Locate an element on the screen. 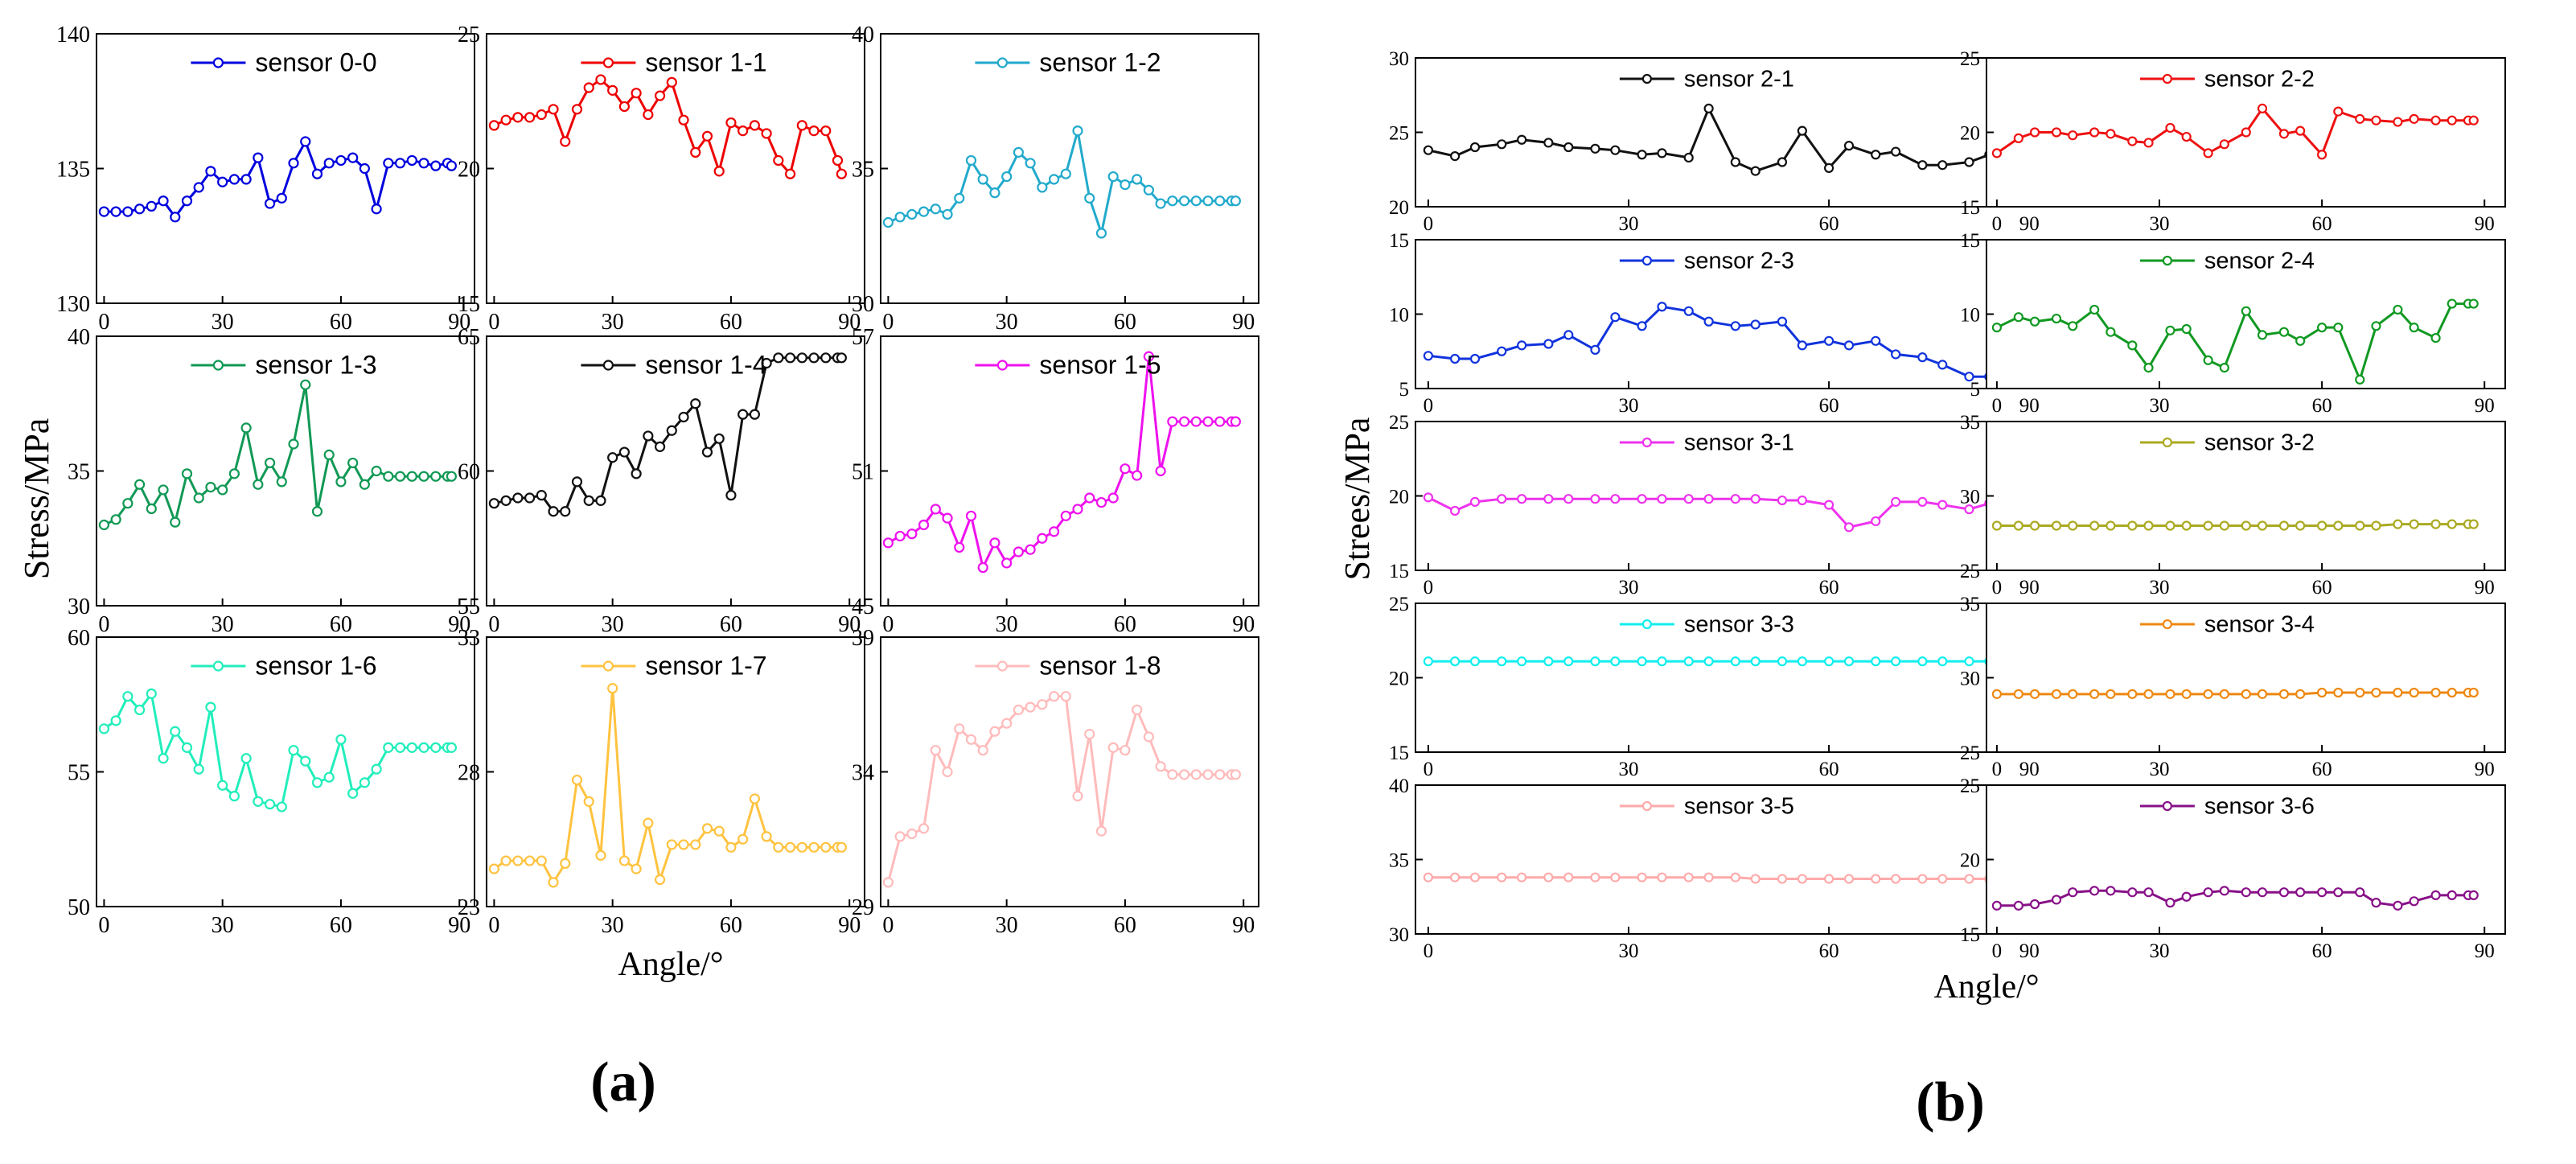 This screenshot has width=2576, height=1164. legend-label: sensor 1-8 is located at coordinates (1100, 666).